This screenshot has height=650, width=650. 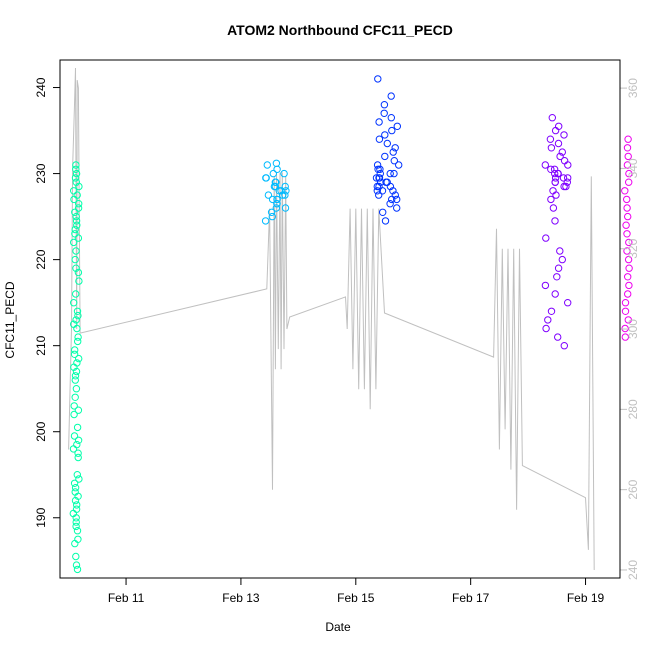 What do you see at coordinates (41, 259) in the screenshot?
I see `y-tick-label: 220` at bounding box center [41, 259].